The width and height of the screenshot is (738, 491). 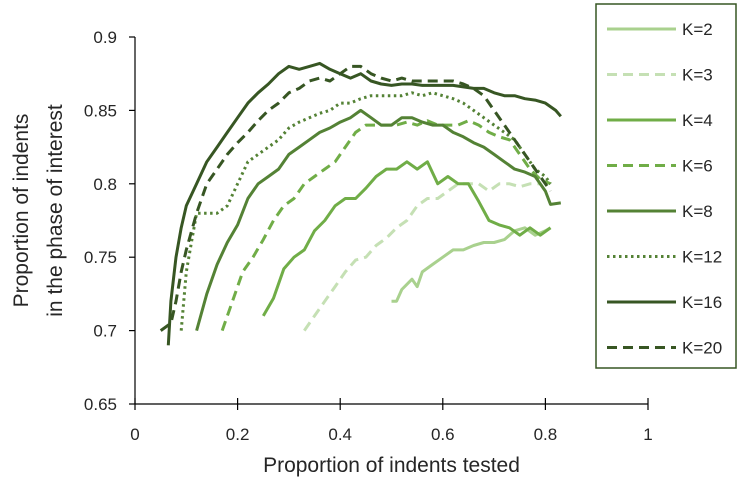 I want to click on y-tick-label: 0.8, so click(x=105, y=184).